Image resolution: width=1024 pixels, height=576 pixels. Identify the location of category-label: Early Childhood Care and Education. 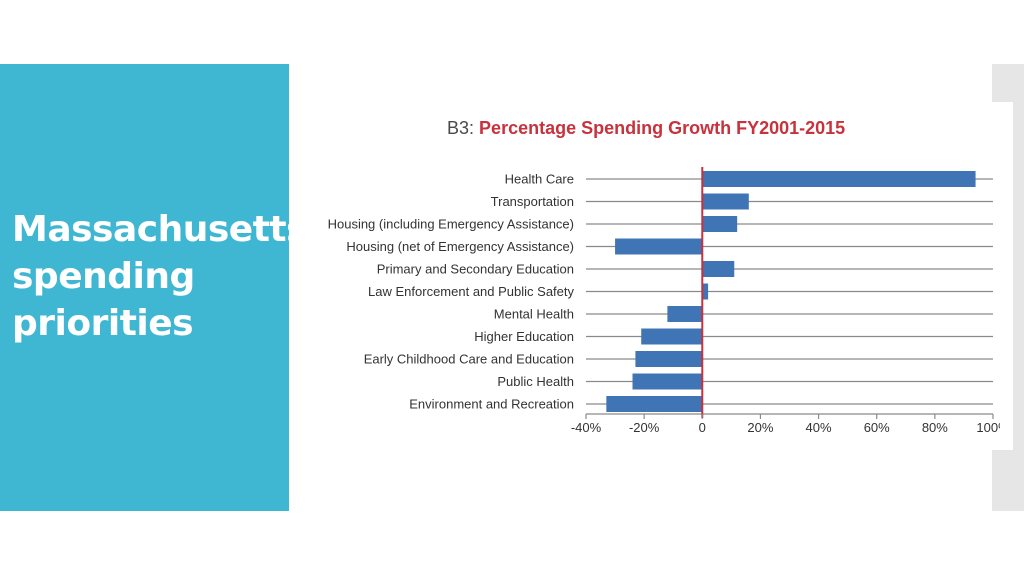
(469, 359).